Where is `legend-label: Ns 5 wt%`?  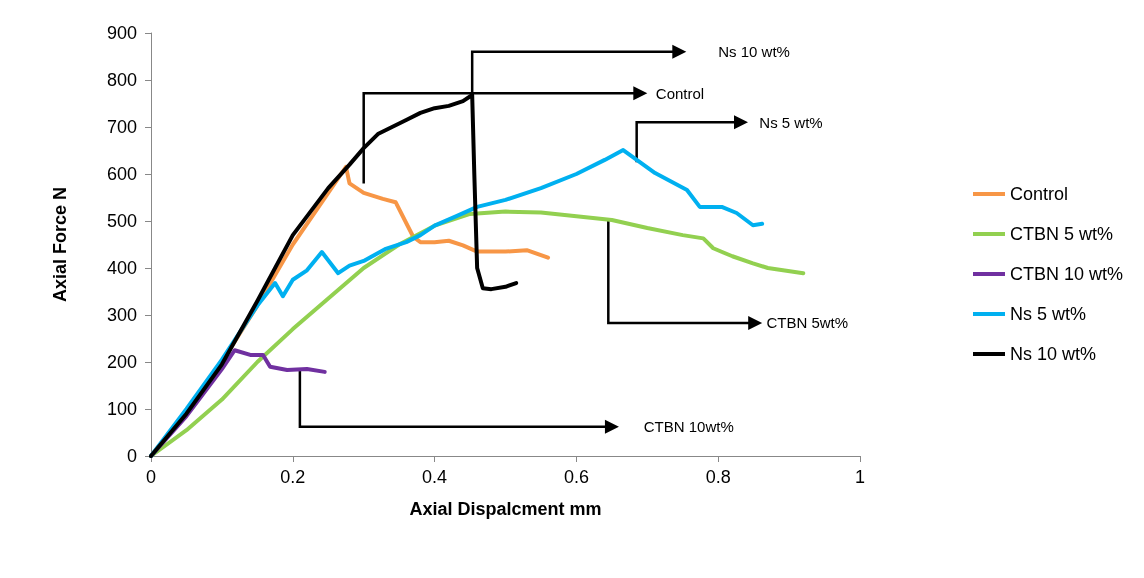
legend-label: Ns 5 wt% is located at coordinates (1048, 314).